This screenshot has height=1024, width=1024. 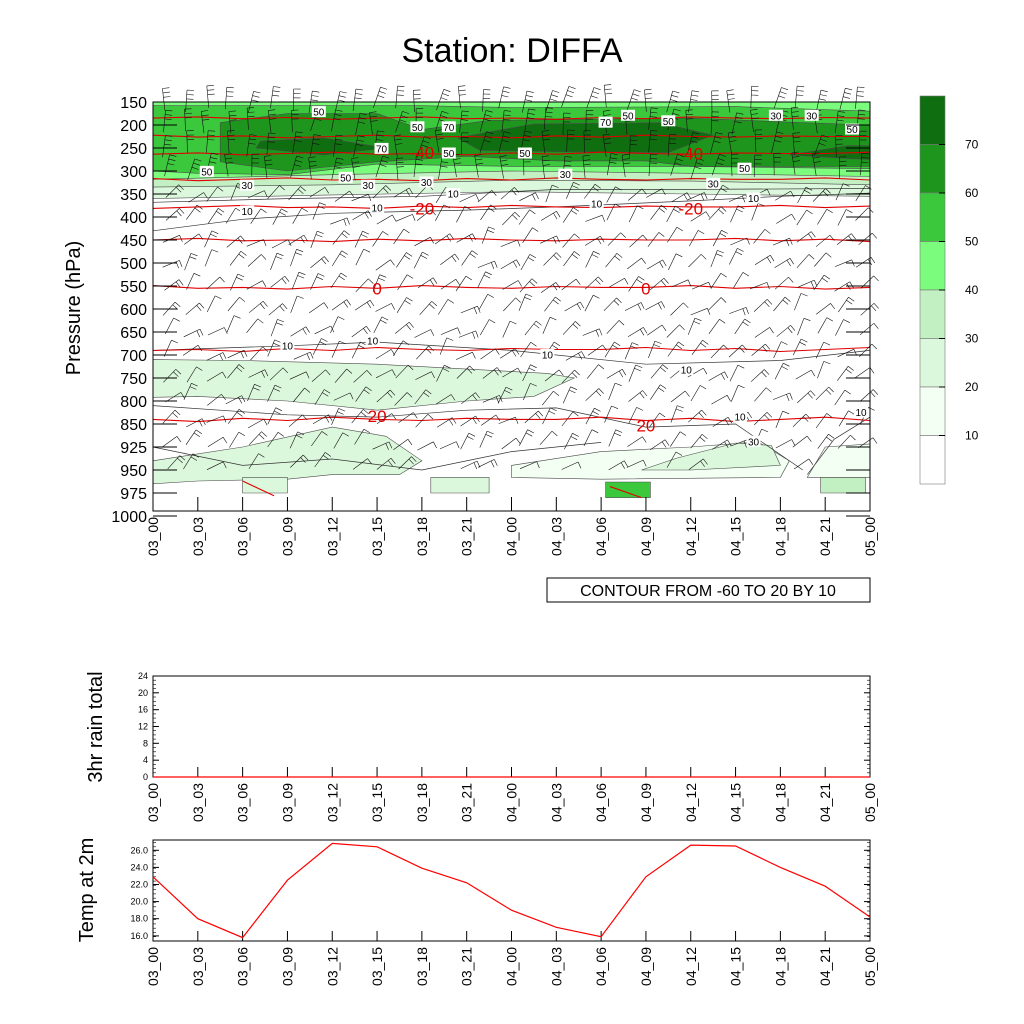 I want to click on time-tick-label: 04_06, so click(x=601, y=802).